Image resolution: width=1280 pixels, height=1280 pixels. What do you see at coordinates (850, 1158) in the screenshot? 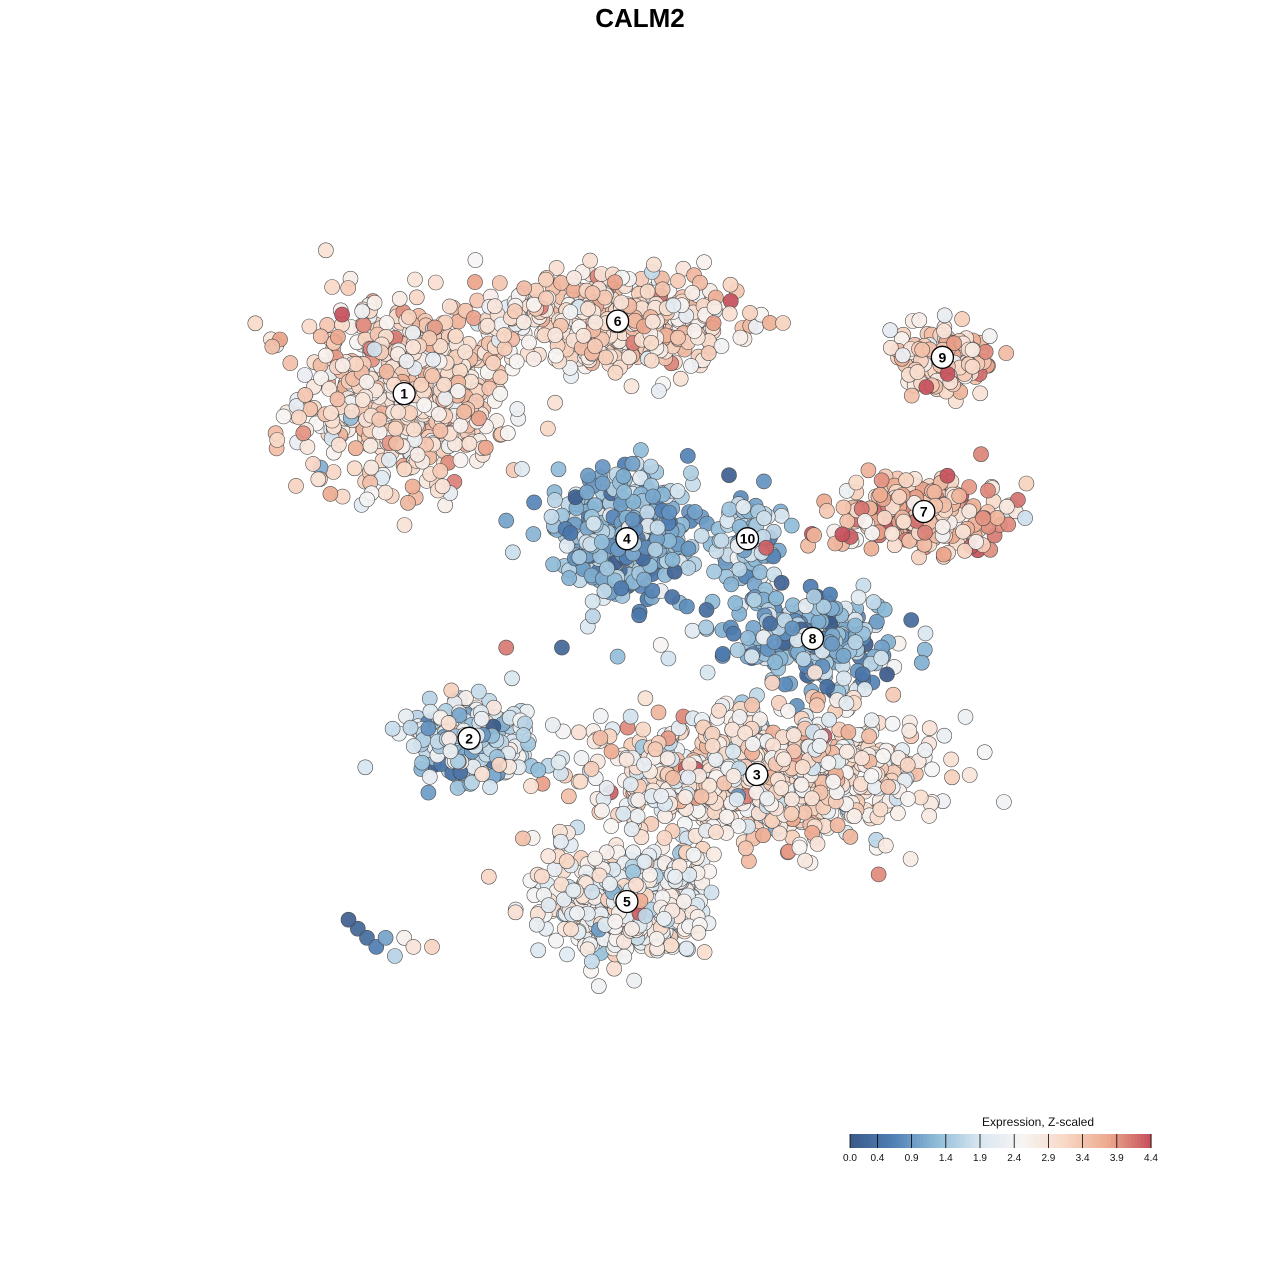
I see `legend-tick-label: 0.0` at bounding box center [850, 1158].